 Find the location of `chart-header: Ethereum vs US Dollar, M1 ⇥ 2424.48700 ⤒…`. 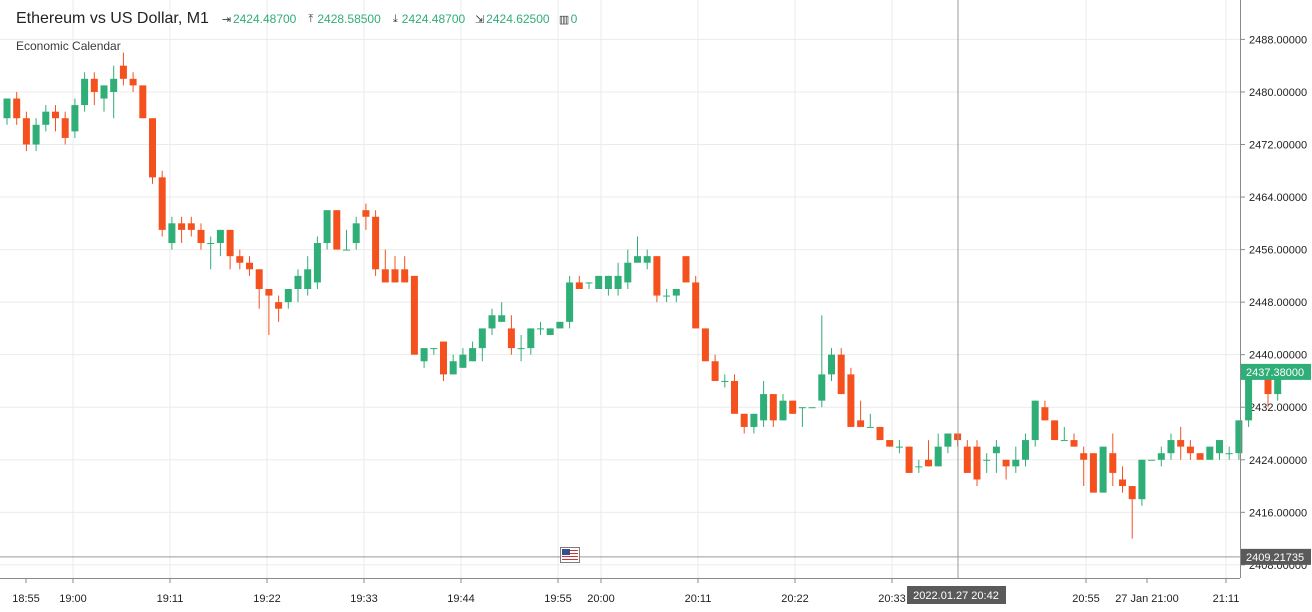

chart-header: Ethereum vs US Dollar, M1 ⇥ 2424.48700 ⤒… is located at coordinates (301, 19).